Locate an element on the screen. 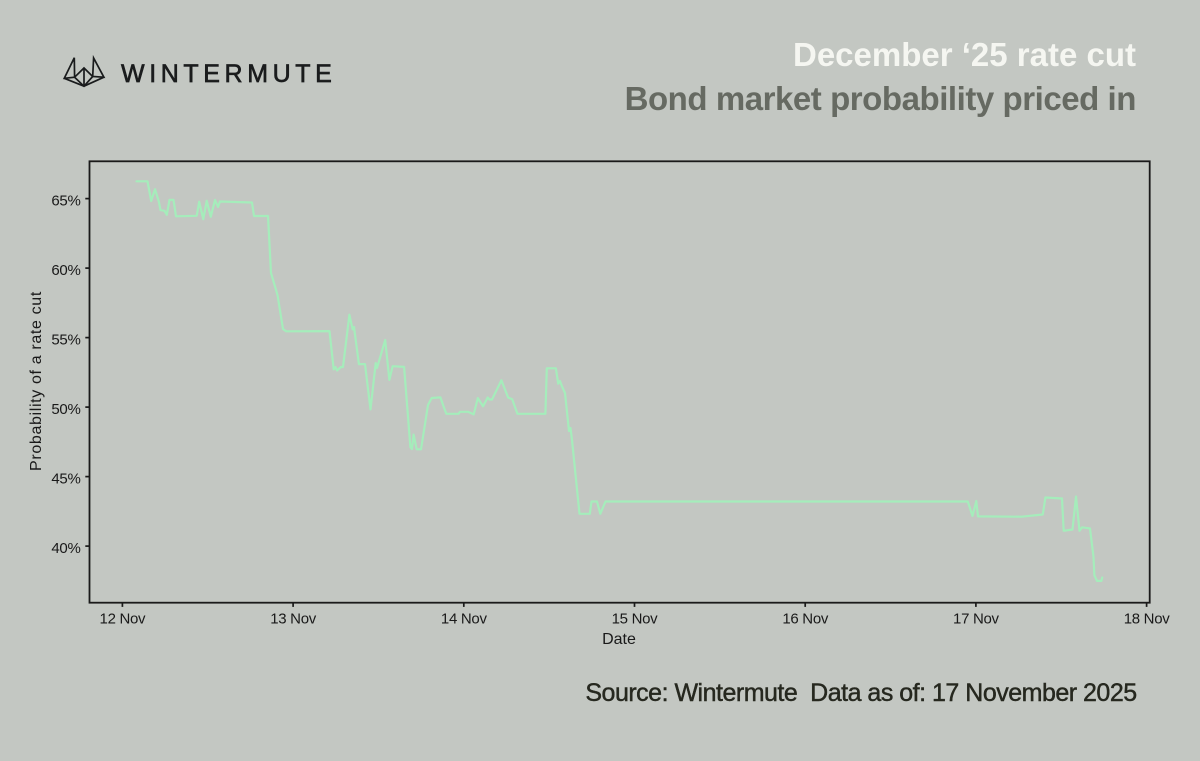 This screenshot has width=1200, height=761. svg-text: Date is located at coordinates (619, 639).